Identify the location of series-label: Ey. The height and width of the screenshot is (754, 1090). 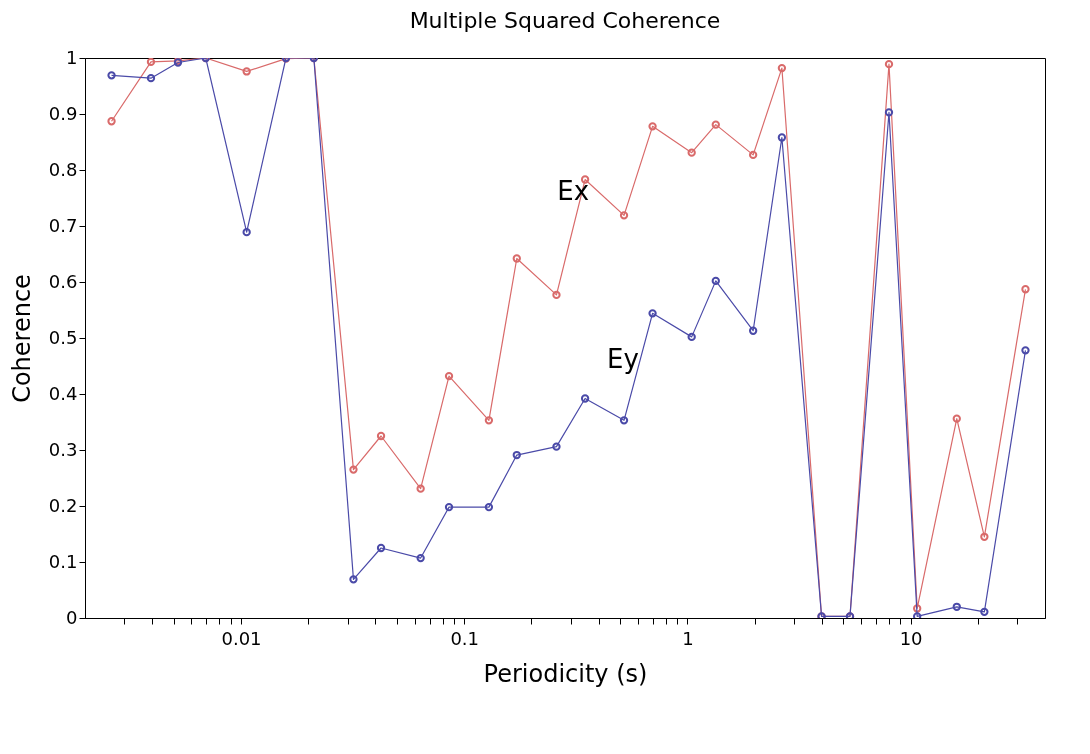
(623, 359).